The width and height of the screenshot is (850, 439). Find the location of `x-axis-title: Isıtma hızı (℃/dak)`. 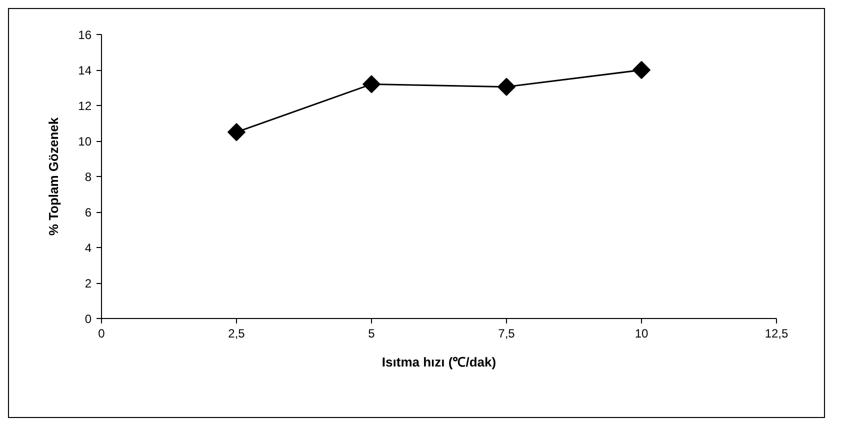

x-axis-title: Isıtma hızı (℃/dak) is located at coordinates (439, 362).